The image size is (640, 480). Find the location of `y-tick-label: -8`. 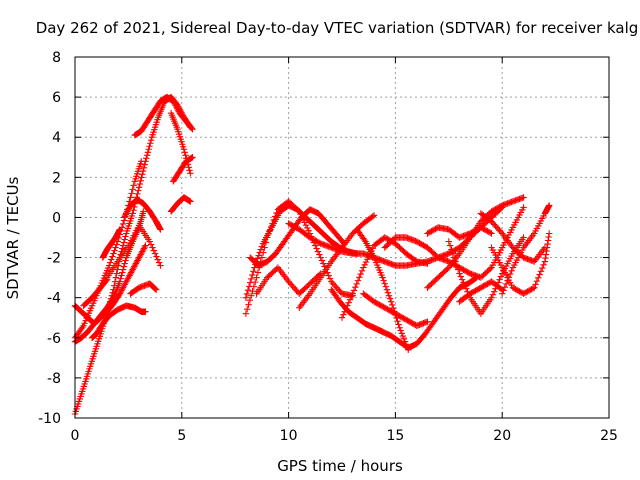

y-tick-label: -8 is located at coordinates (54, 379).